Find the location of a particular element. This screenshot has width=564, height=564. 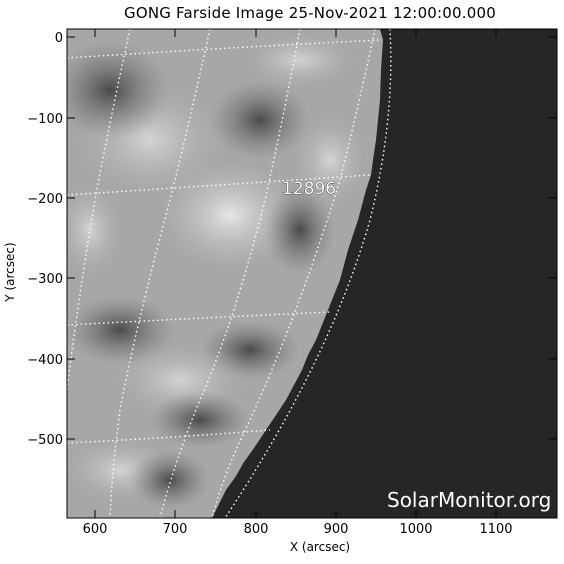

y-tick-label: −200 is located at coordinates (45, 199).